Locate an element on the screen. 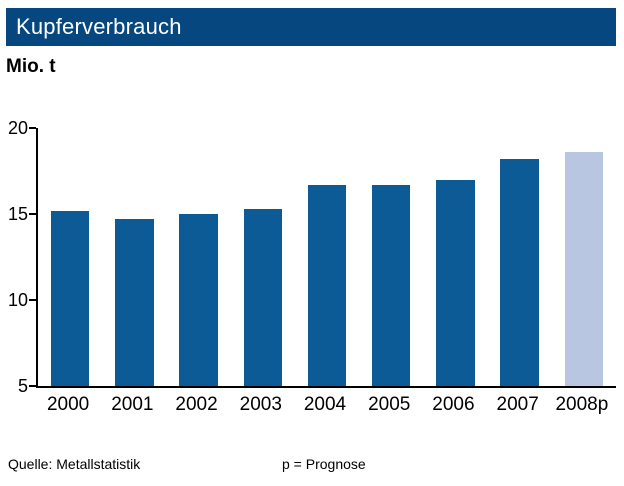  bar-2006 is located at coordinates (455, 282).